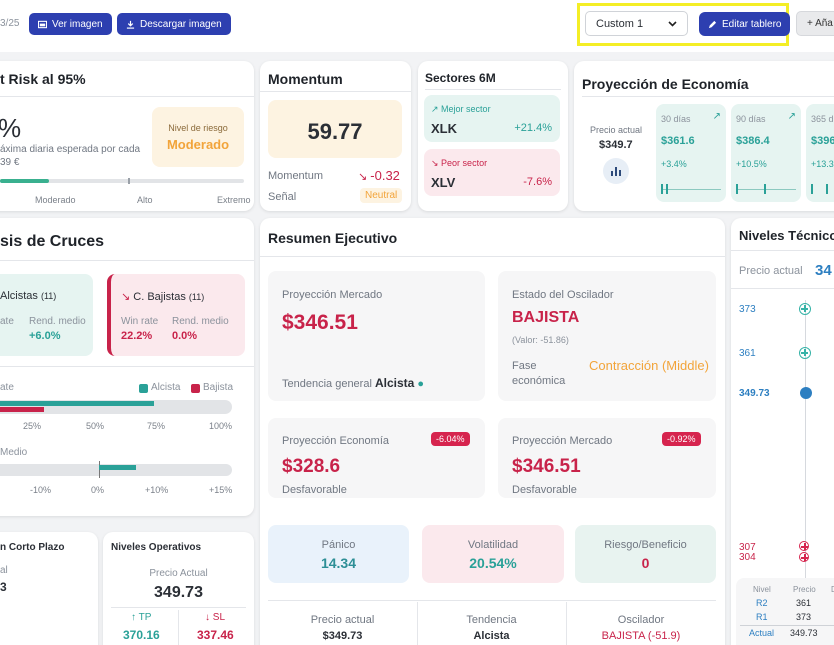 This screenshot has width=834, height=645. I want to click on operative-divider, so click(178, 607).